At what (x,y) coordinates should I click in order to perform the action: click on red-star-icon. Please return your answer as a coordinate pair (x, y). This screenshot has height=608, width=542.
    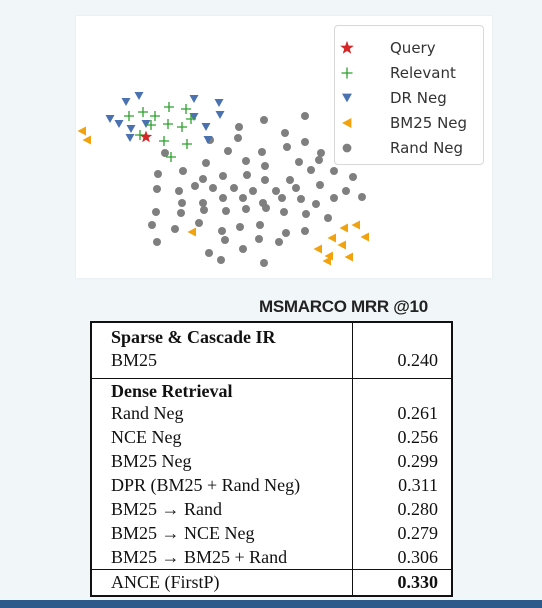
    Looking at the image, I should click on (347, 47).